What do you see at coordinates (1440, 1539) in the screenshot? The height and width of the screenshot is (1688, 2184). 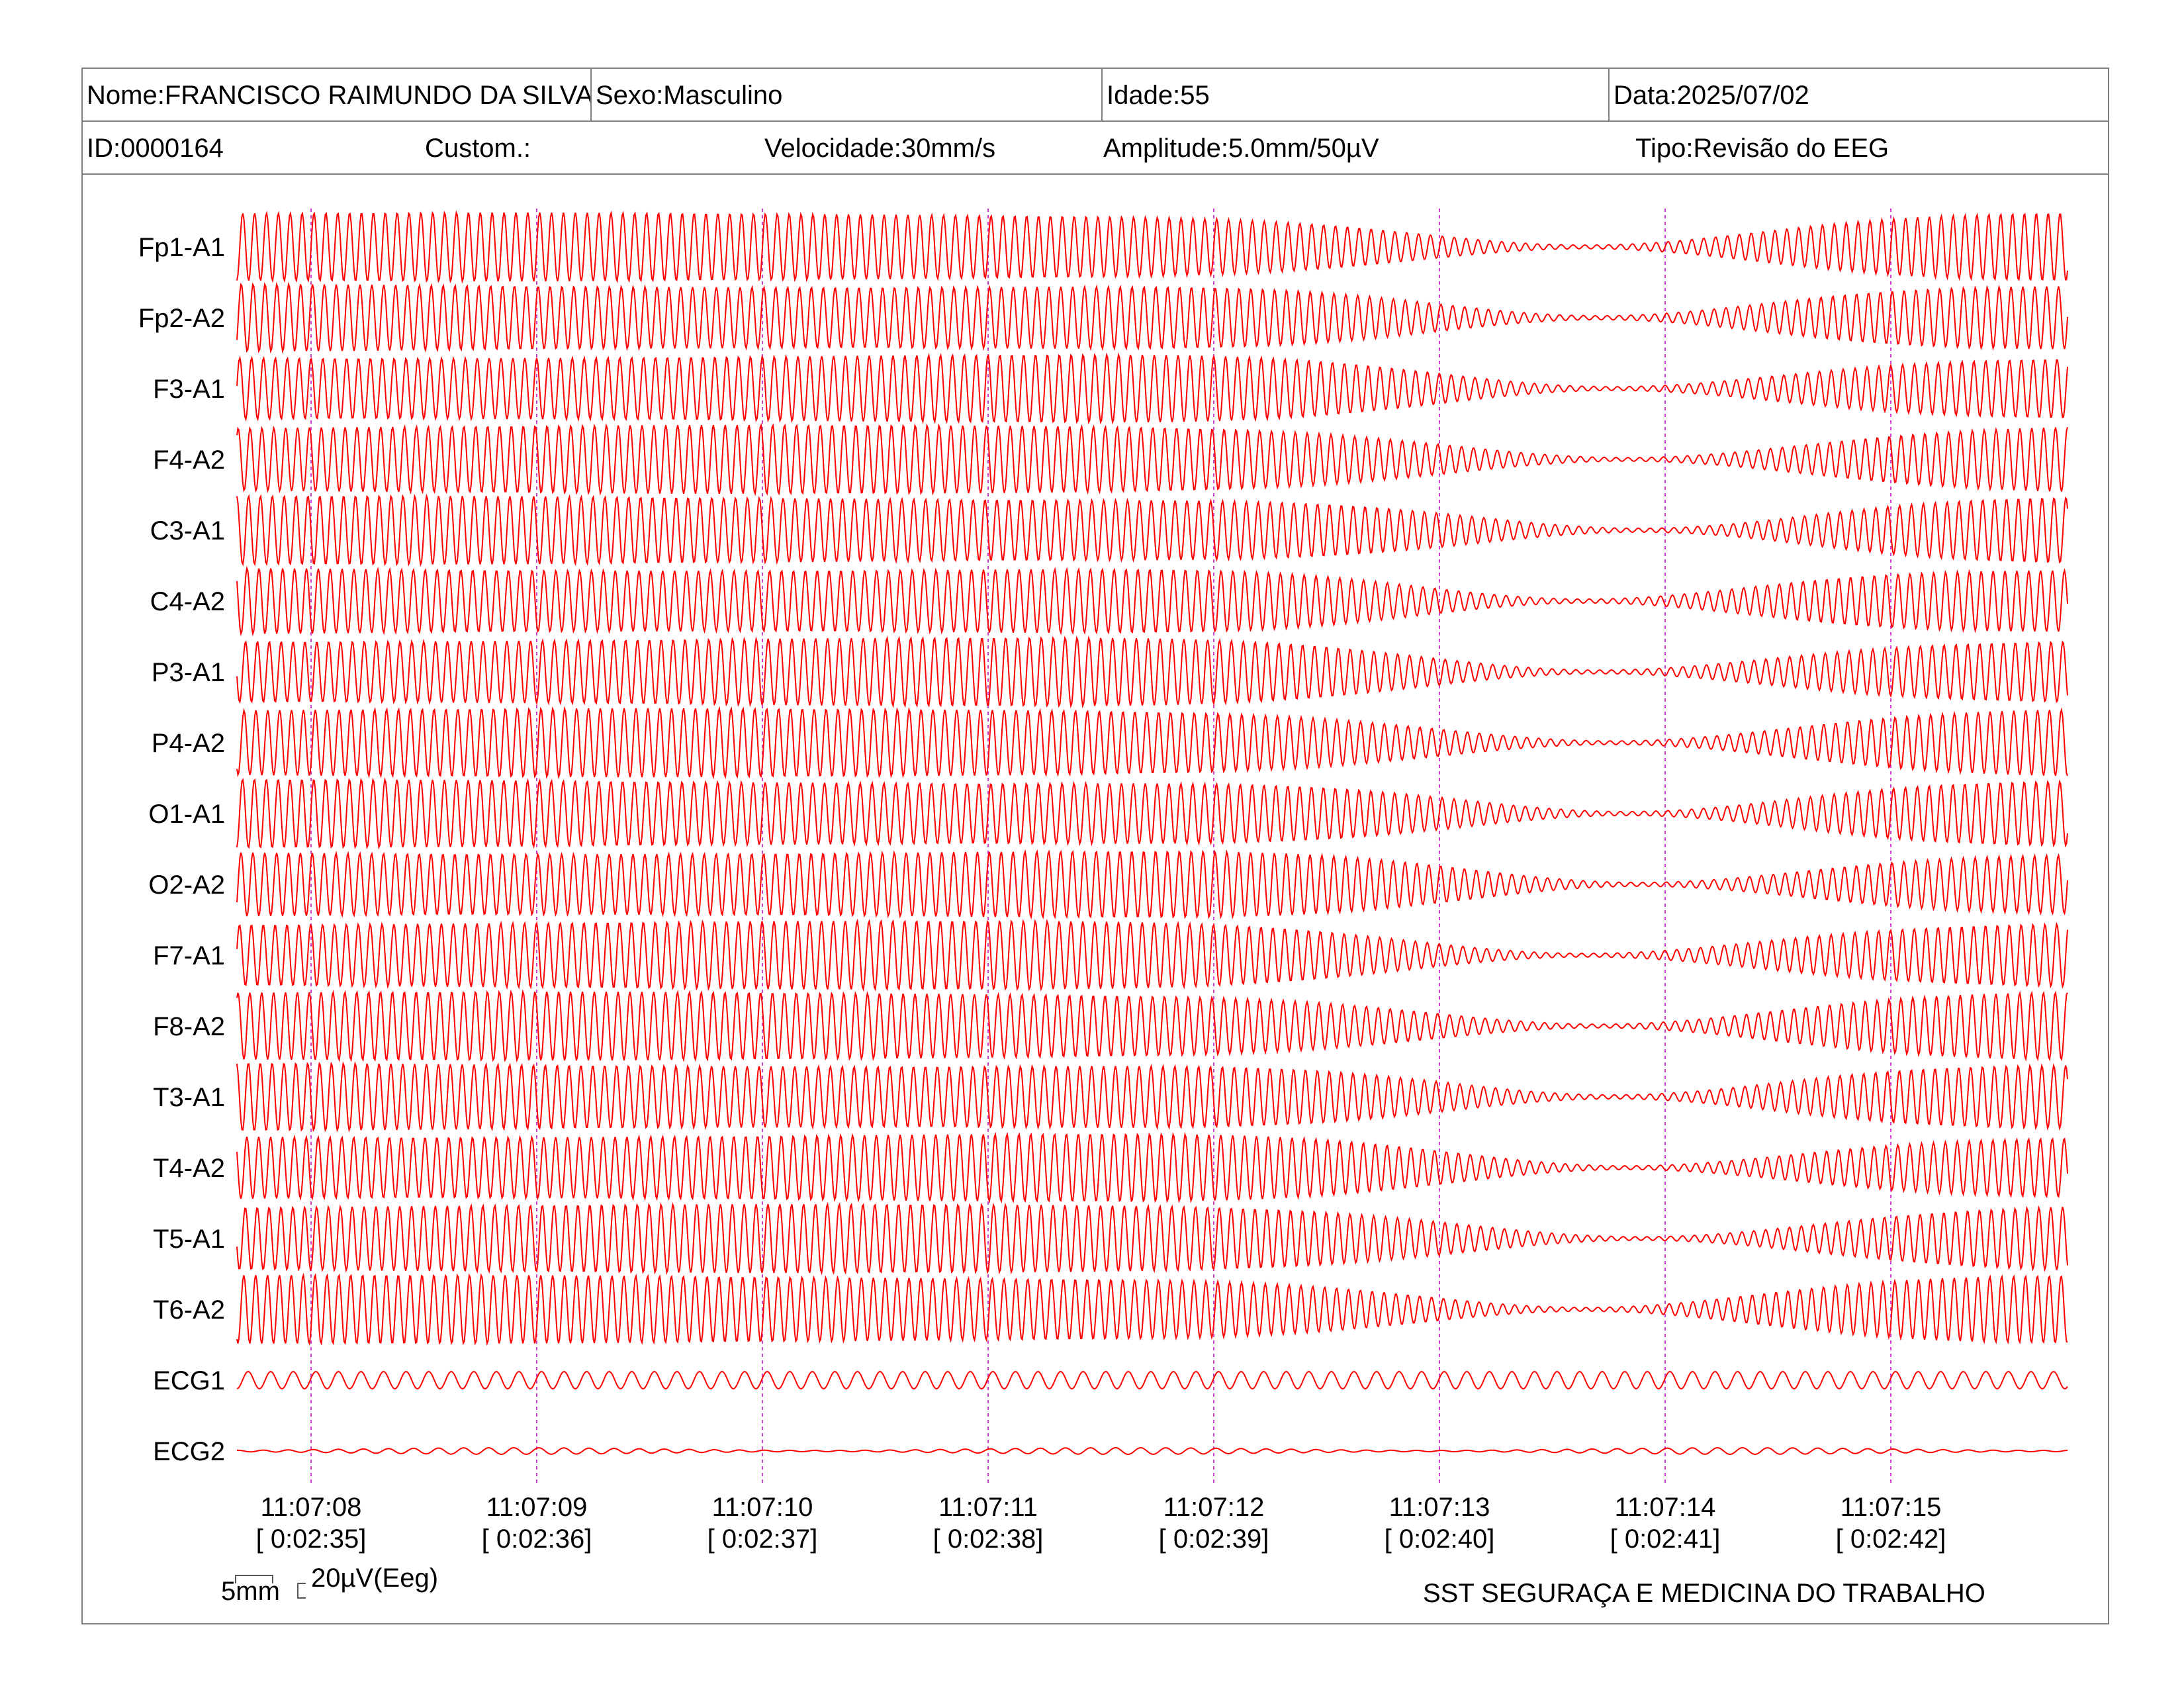 I see `elapsed-label: [ 0:02:40]` at bounding box center [1440, 1539].